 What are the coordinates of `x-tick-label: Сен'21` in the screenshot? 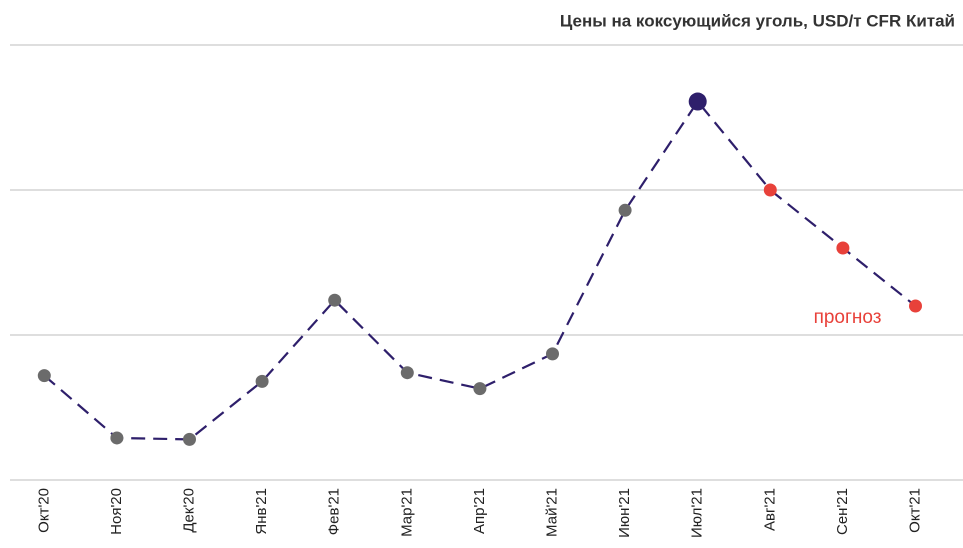 It's located at (842, 511).